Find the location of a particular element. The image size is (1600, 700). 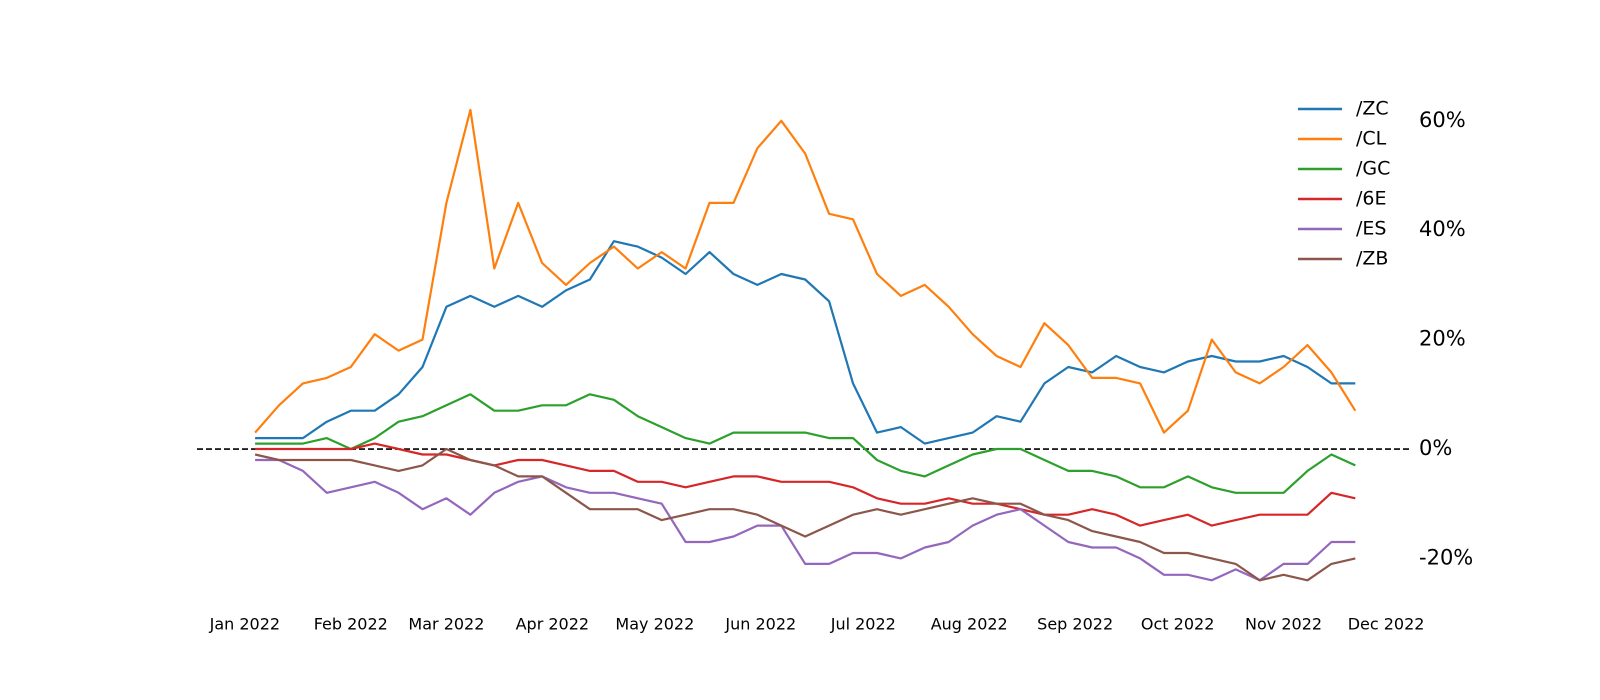

y-tick-label: 60% is located at coordinates (1442, 120).